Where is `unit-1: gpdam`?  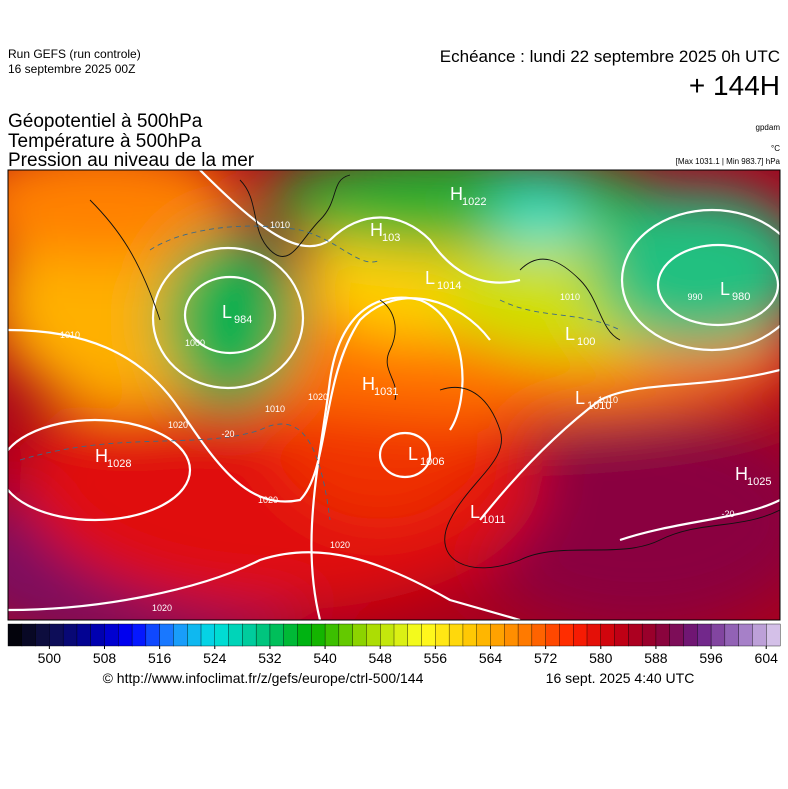 unit-1: gpdam is located at coordinates (768, 127).